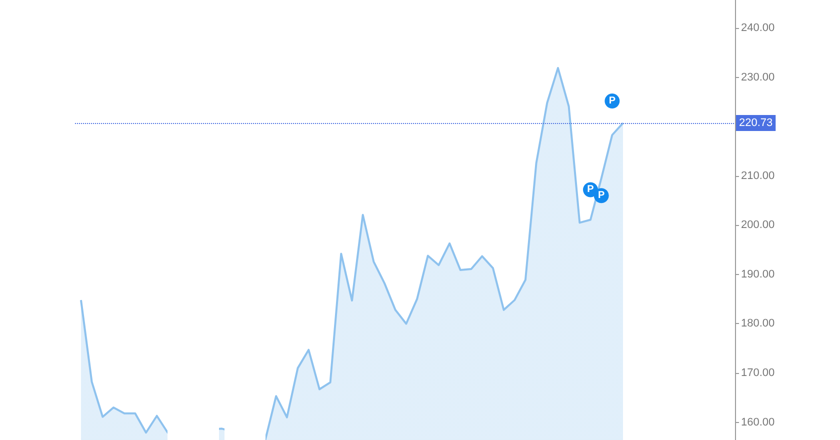 This screenshot has height=440, width=840. Describe the element at coordinates (758, 324) in the screenshot. I see `y-tick-label: 180.00` at that location.